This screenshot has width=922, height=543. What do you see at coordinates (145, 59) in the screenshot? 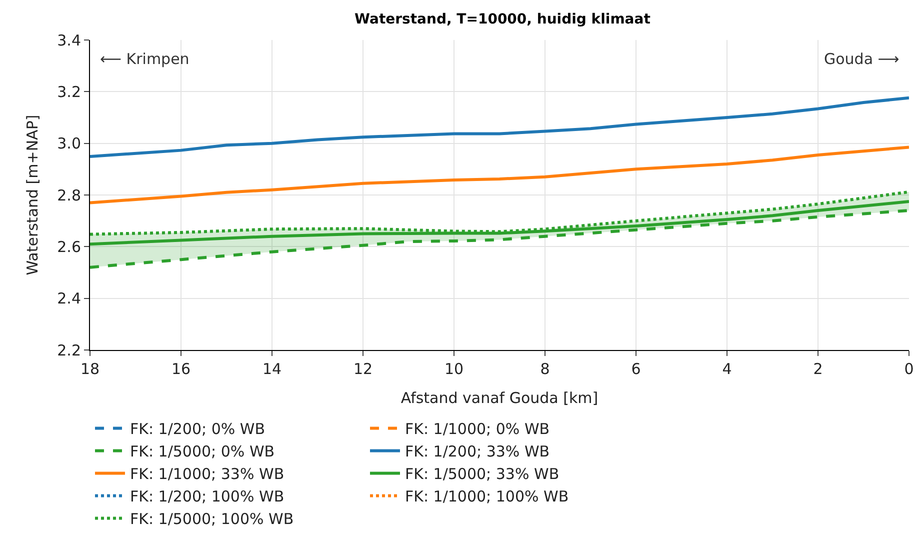
I see `annotation: ⟵ Krimpen` at bounding box center [145, 59].